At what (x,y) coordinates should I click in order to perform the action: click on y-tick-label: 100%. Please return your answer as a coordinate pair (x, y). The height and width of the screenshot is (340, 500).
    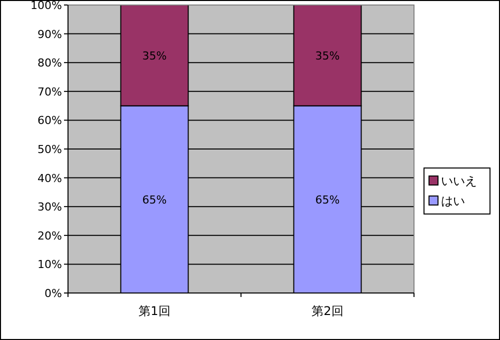
    Looking at the image, I should click on (46, 6).